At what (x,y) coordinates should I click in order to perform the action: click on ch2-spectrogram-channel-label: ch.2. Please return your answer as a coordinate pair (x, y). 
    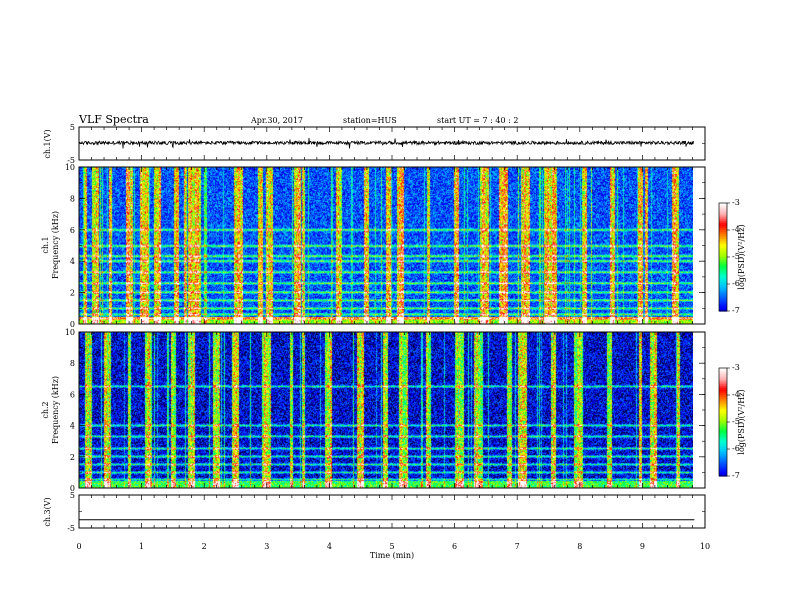
    Looking at the image, I should click on (45, 409).